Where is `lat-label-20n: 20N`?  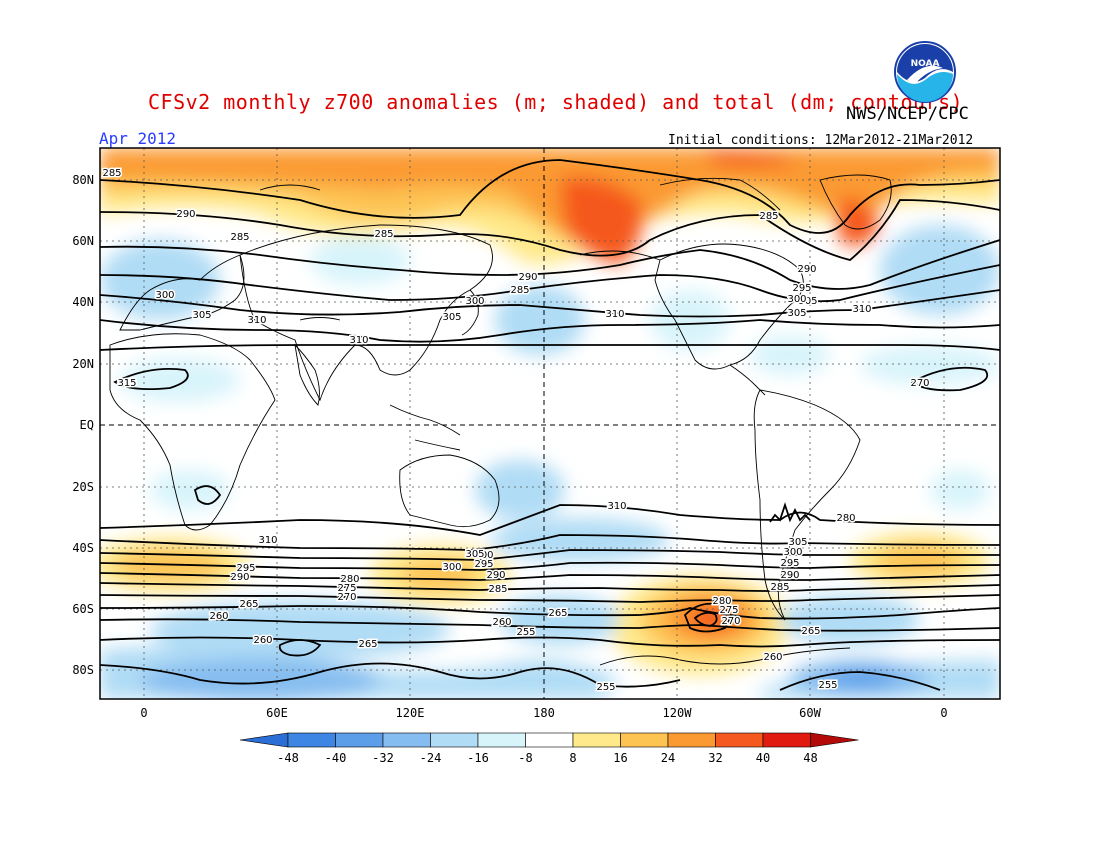 lat-label-20n: 20N is located at coordinates (83, 364).